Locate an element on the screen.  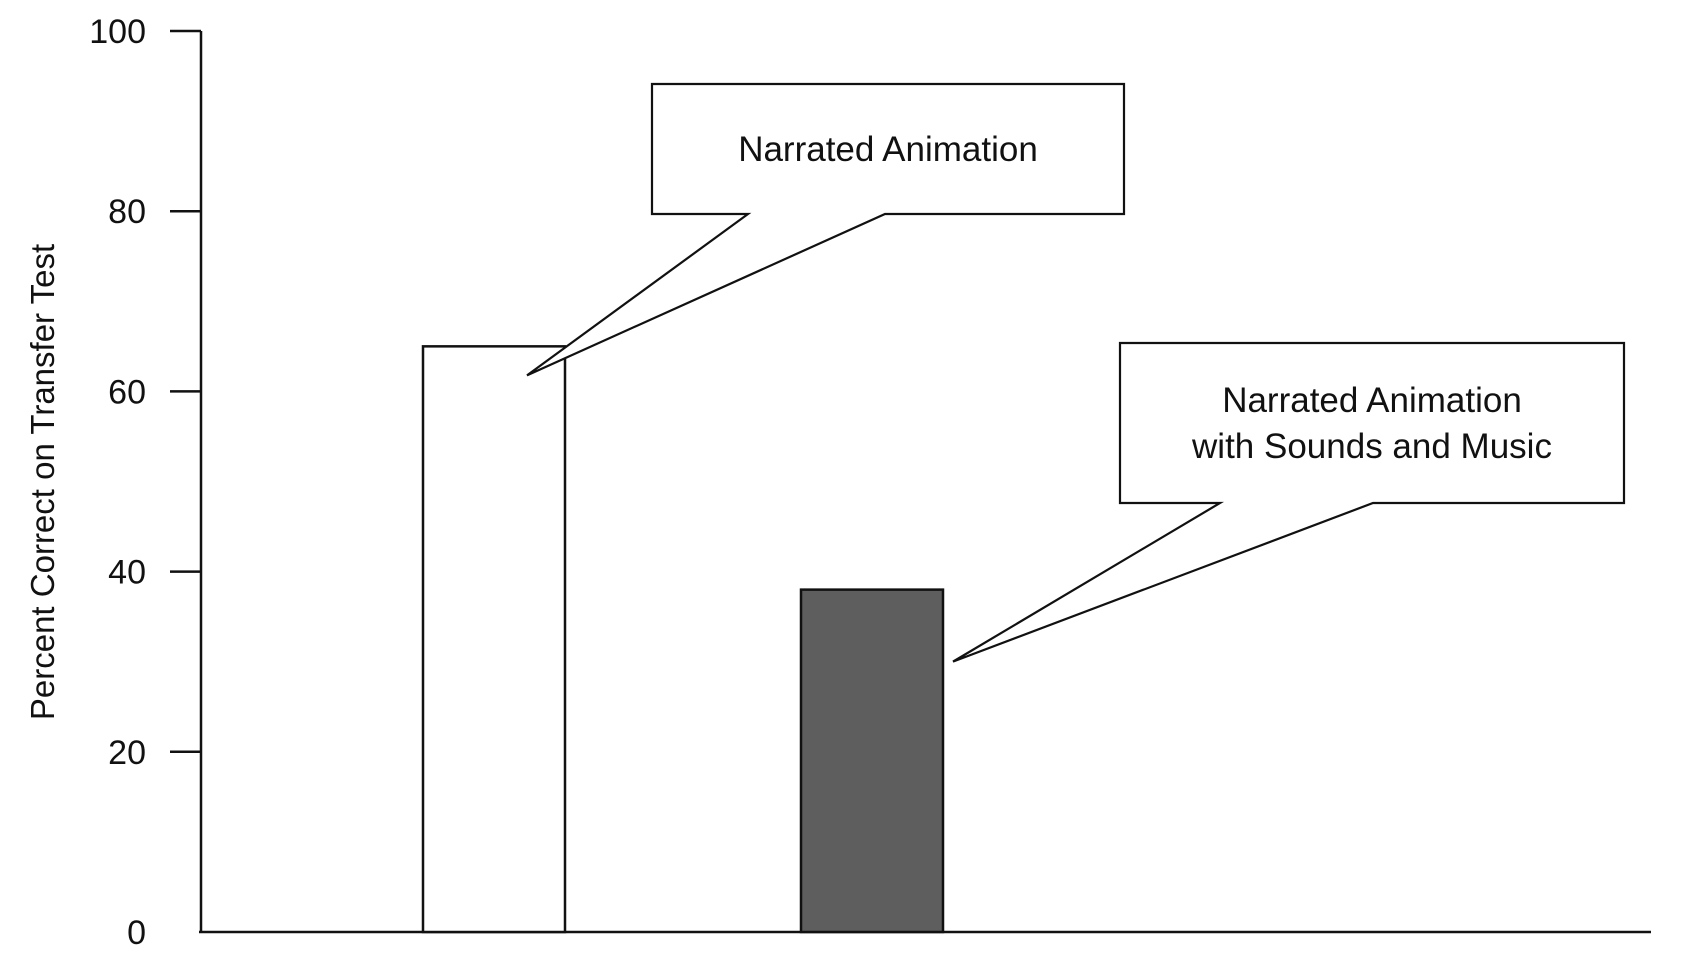
y-ticks: 0 20 40 60 80 100 is located at coordinates (145, 482).